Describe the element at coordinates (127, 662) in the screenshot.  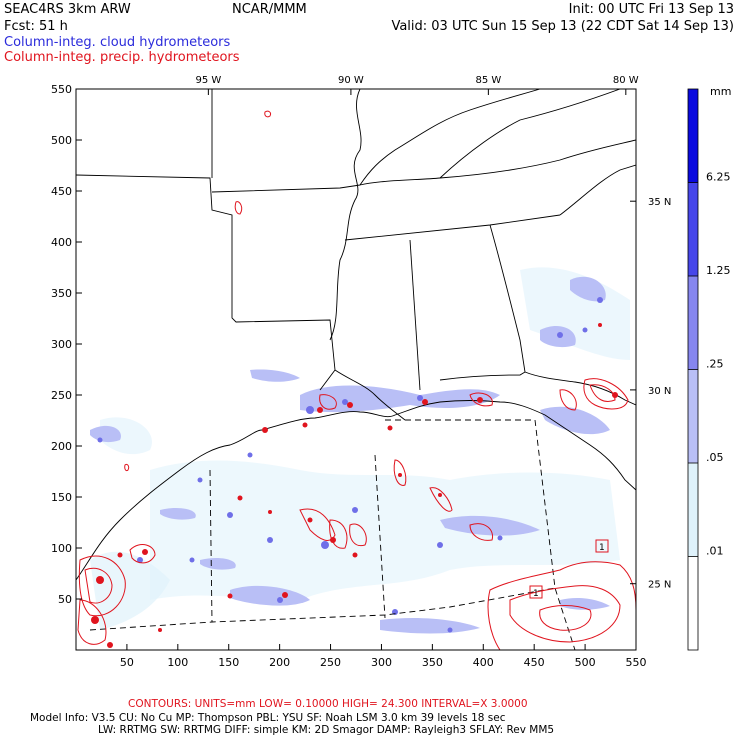
I see `x-tick-label: 50` at that location.